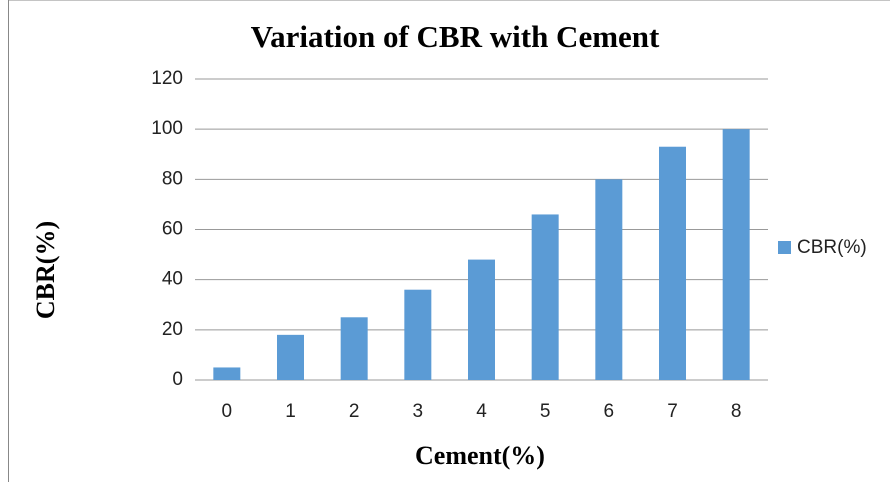 This screenshot has width=890, height=482. Describe the element at coordinates (45, 270) in the screenshot. I see `y-axis-label: CBR(%)` at that location.